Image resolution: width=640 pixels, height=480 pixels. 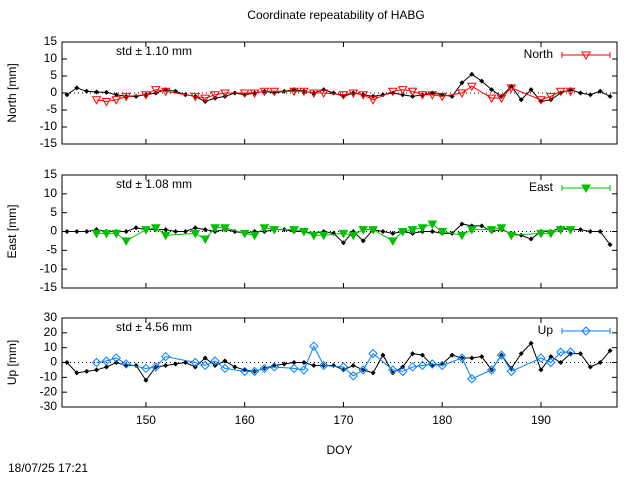 I want to click on x-tick-label: 150, so click(x=146, y=420).